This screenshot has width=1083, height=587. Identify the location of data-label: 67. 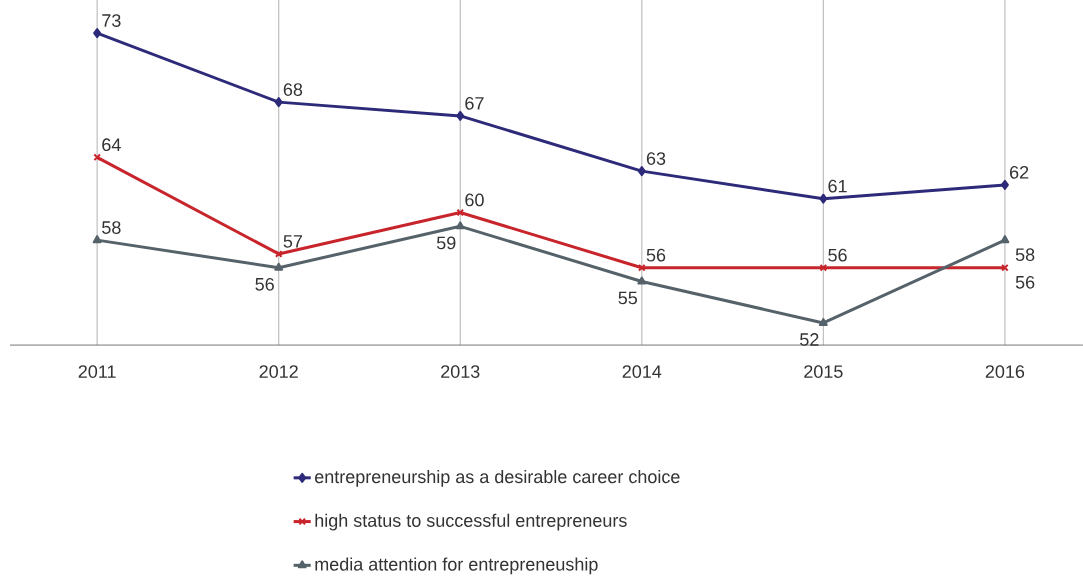
(474, 103).